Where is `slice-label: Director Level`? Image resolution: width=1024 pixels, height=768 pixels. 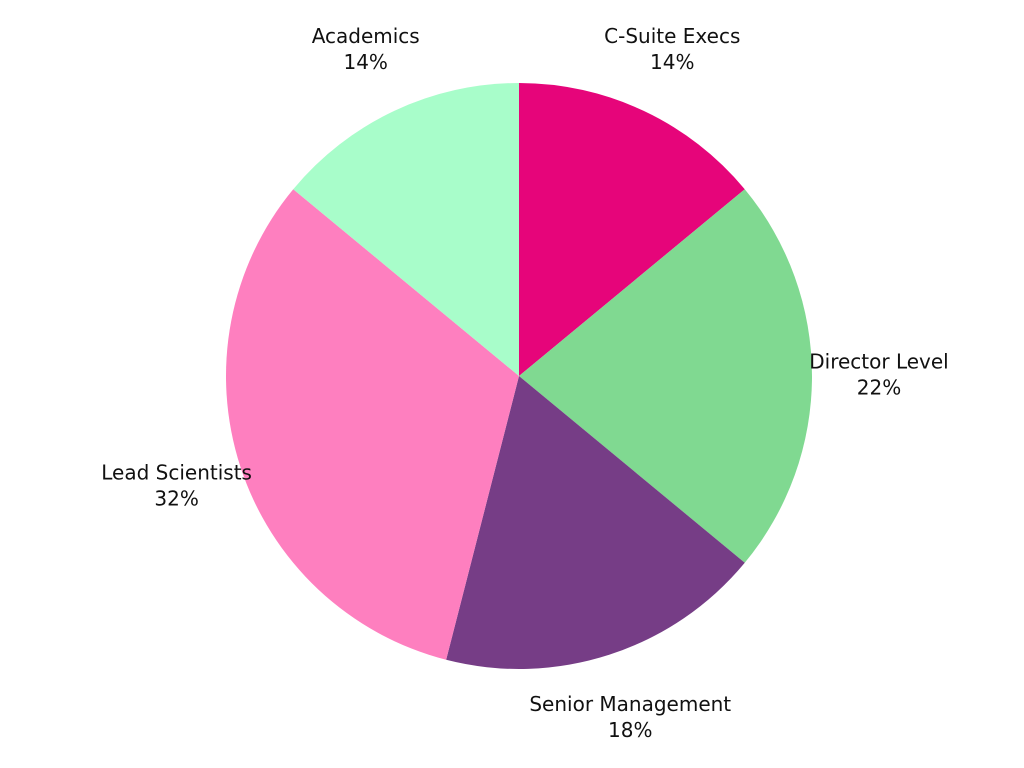 slice-label: Director Level is located at coordinates (879, 362).